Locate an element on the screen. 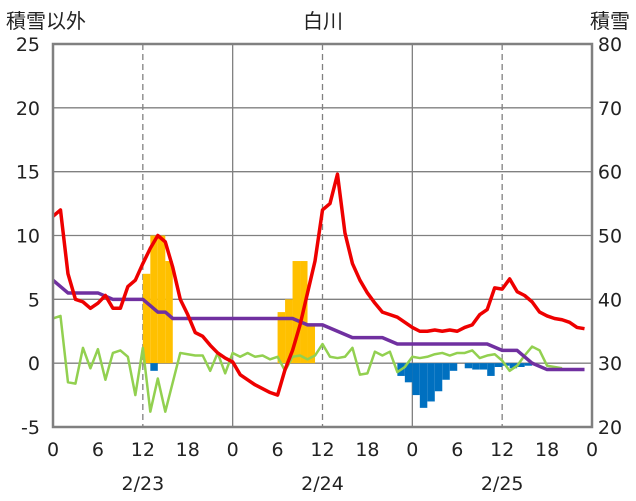 The height and width of the screenshot is (501, 636). left-axis-title: 積雪以外 is located at coordinates (46, 21).